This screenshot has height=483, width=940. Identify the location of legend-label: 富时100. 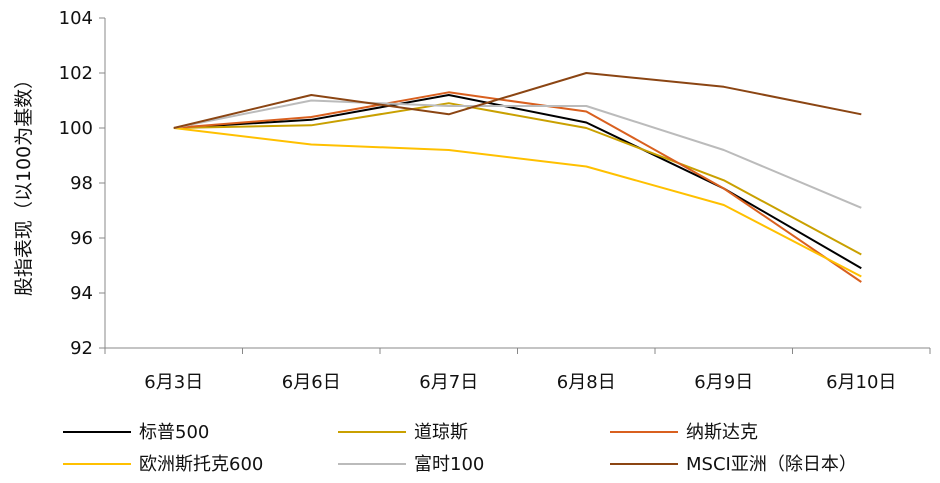
(449, 464).